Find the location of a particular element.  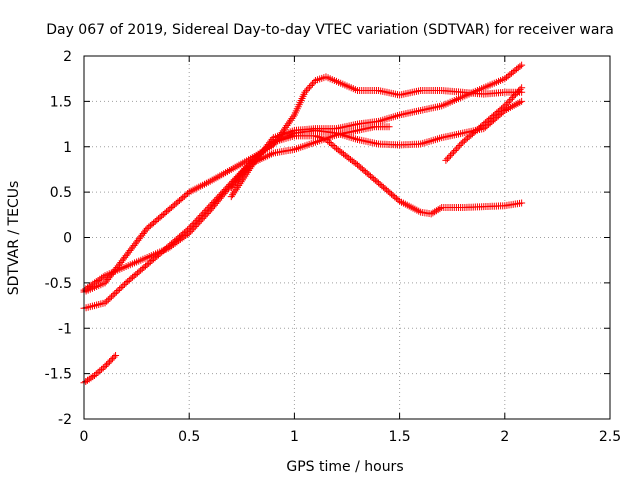

y-tick-label: 2 is located at coordinates (67, 57).